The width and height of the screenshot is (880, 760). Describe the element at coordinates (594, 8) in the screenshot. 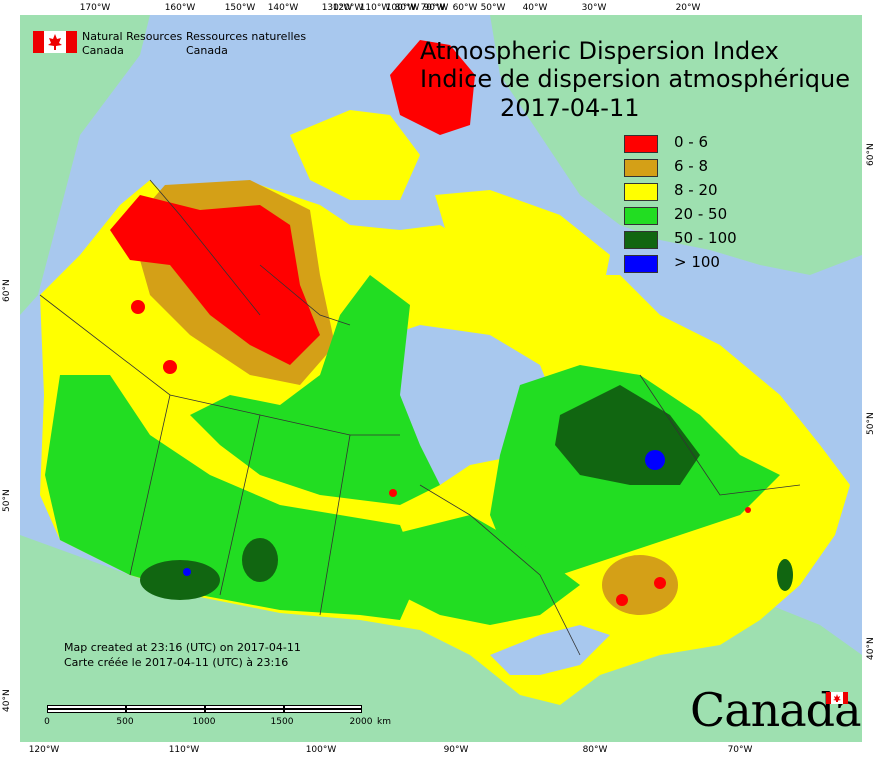

I see `top-lon-label: 30°W` at that location.